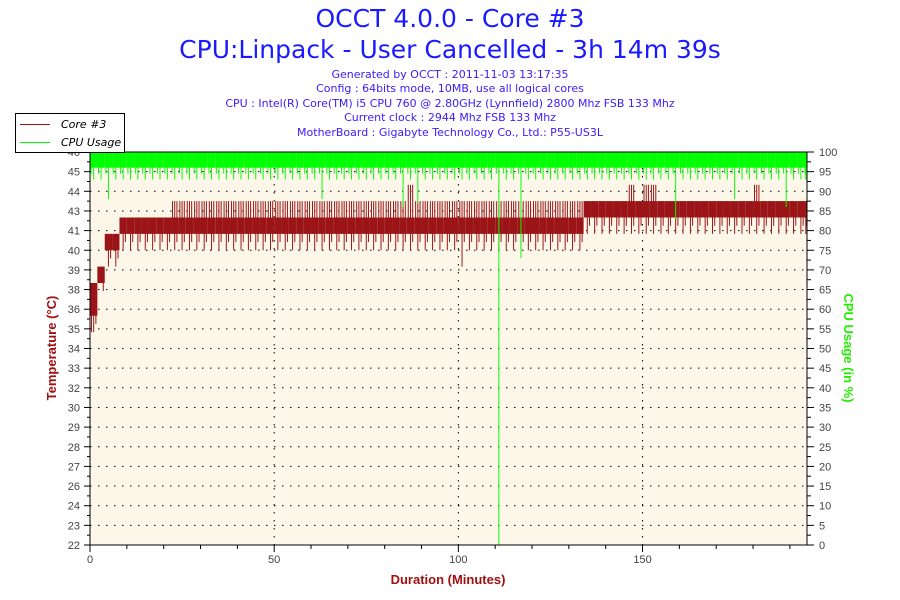 Image resolution: width=900 pixels, height=600 pixels. Describe the element at coordinates (74, 448) in the screenshot. I see `y-left-tick-label: 28` at that location.